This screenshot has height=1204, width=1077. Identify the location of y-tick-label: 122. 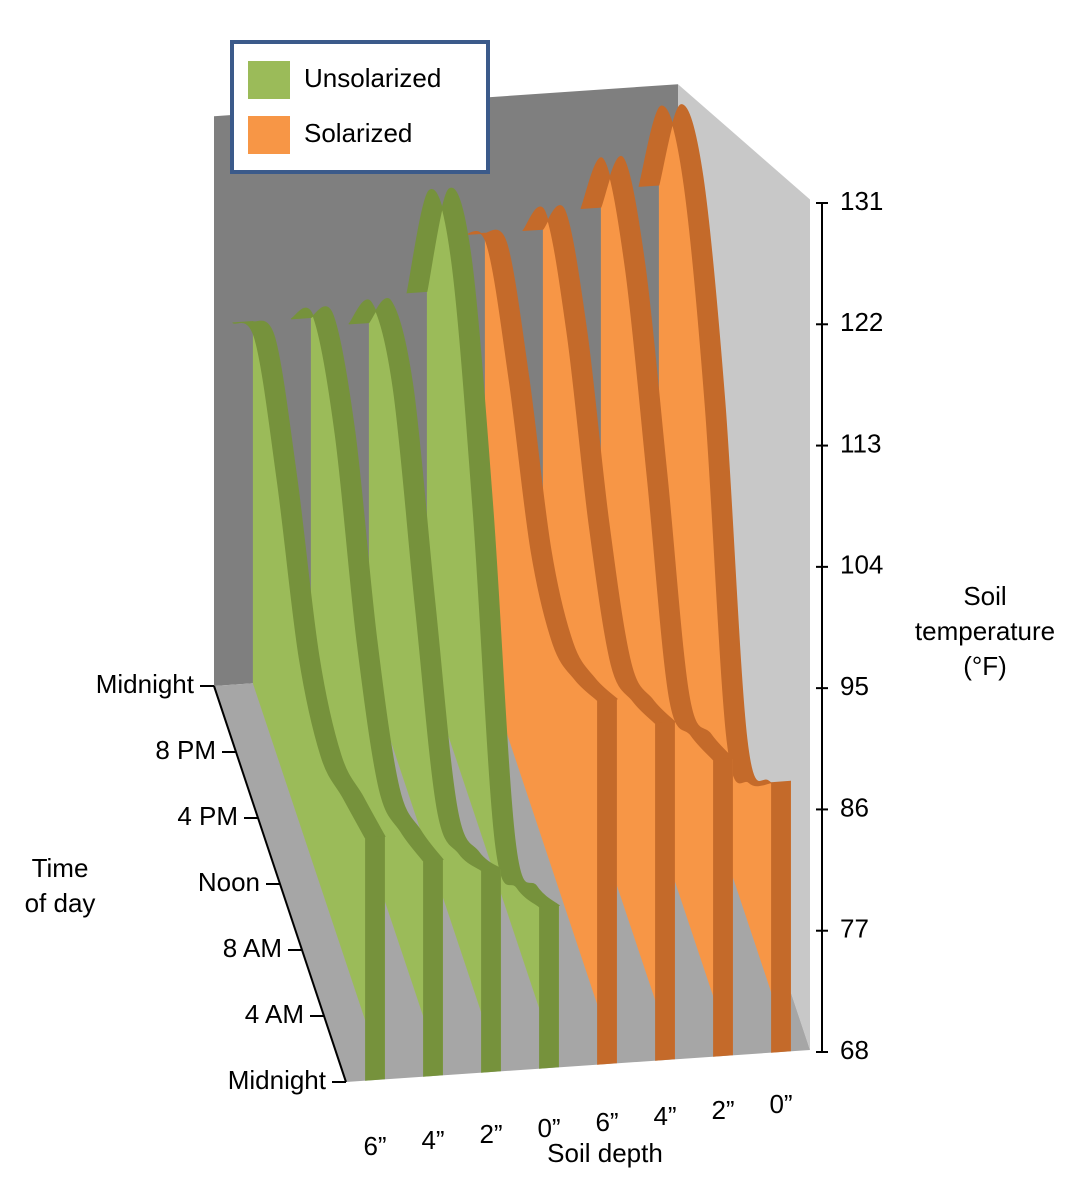
(861, 322).